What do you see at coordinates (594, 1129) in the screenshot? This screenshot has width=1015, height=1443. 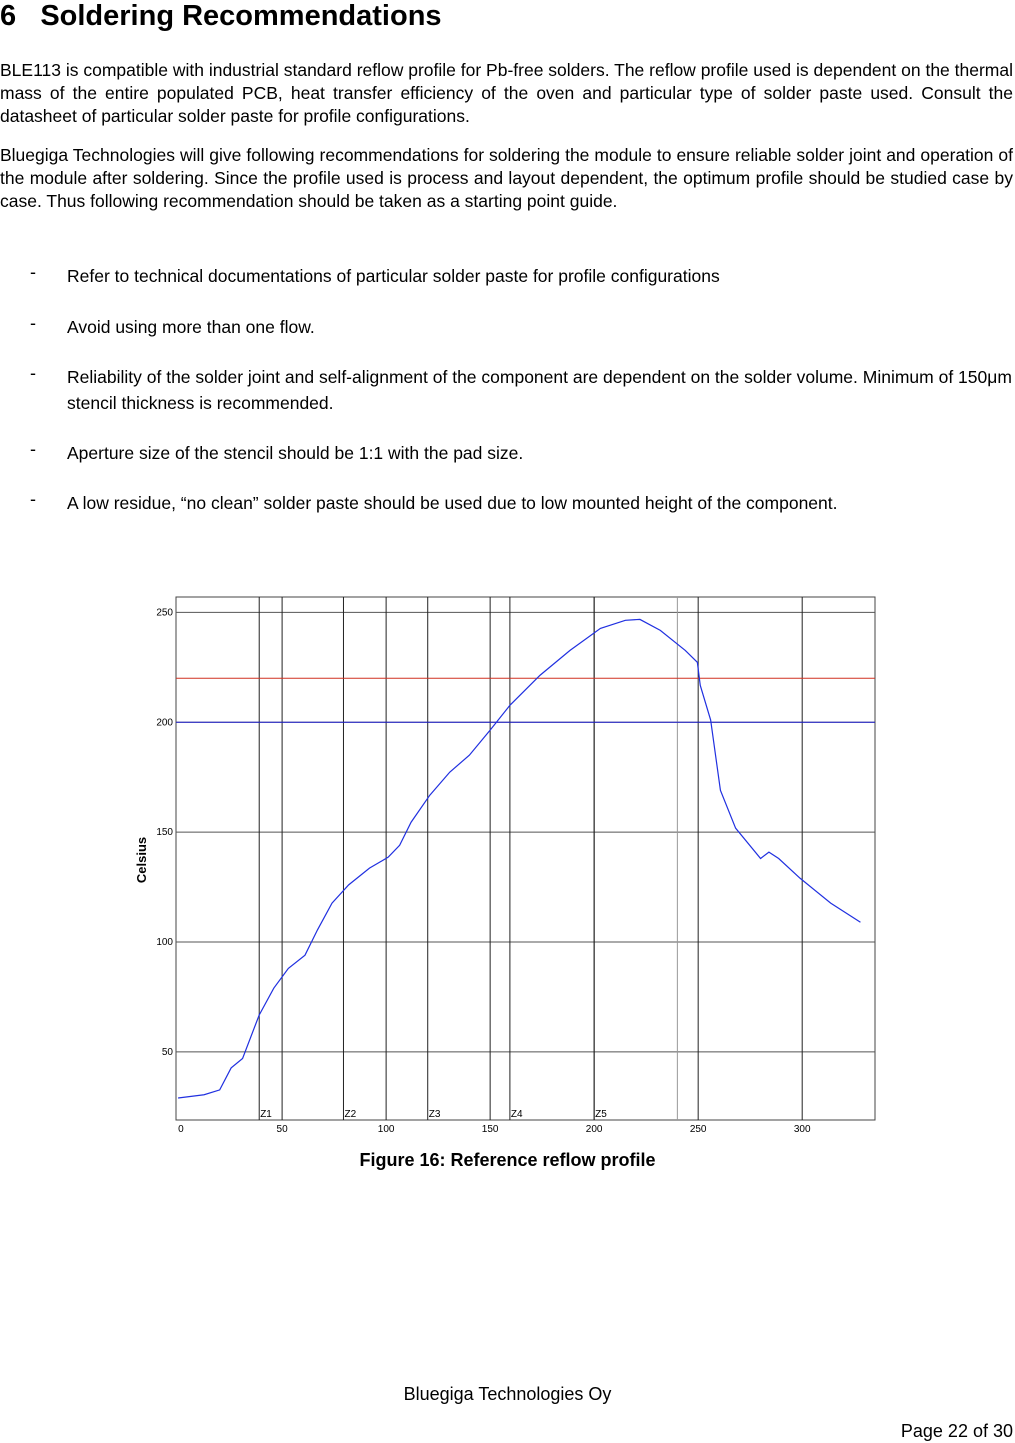 I see `x-tick-label: 200` at bounding box center [594, 1129].